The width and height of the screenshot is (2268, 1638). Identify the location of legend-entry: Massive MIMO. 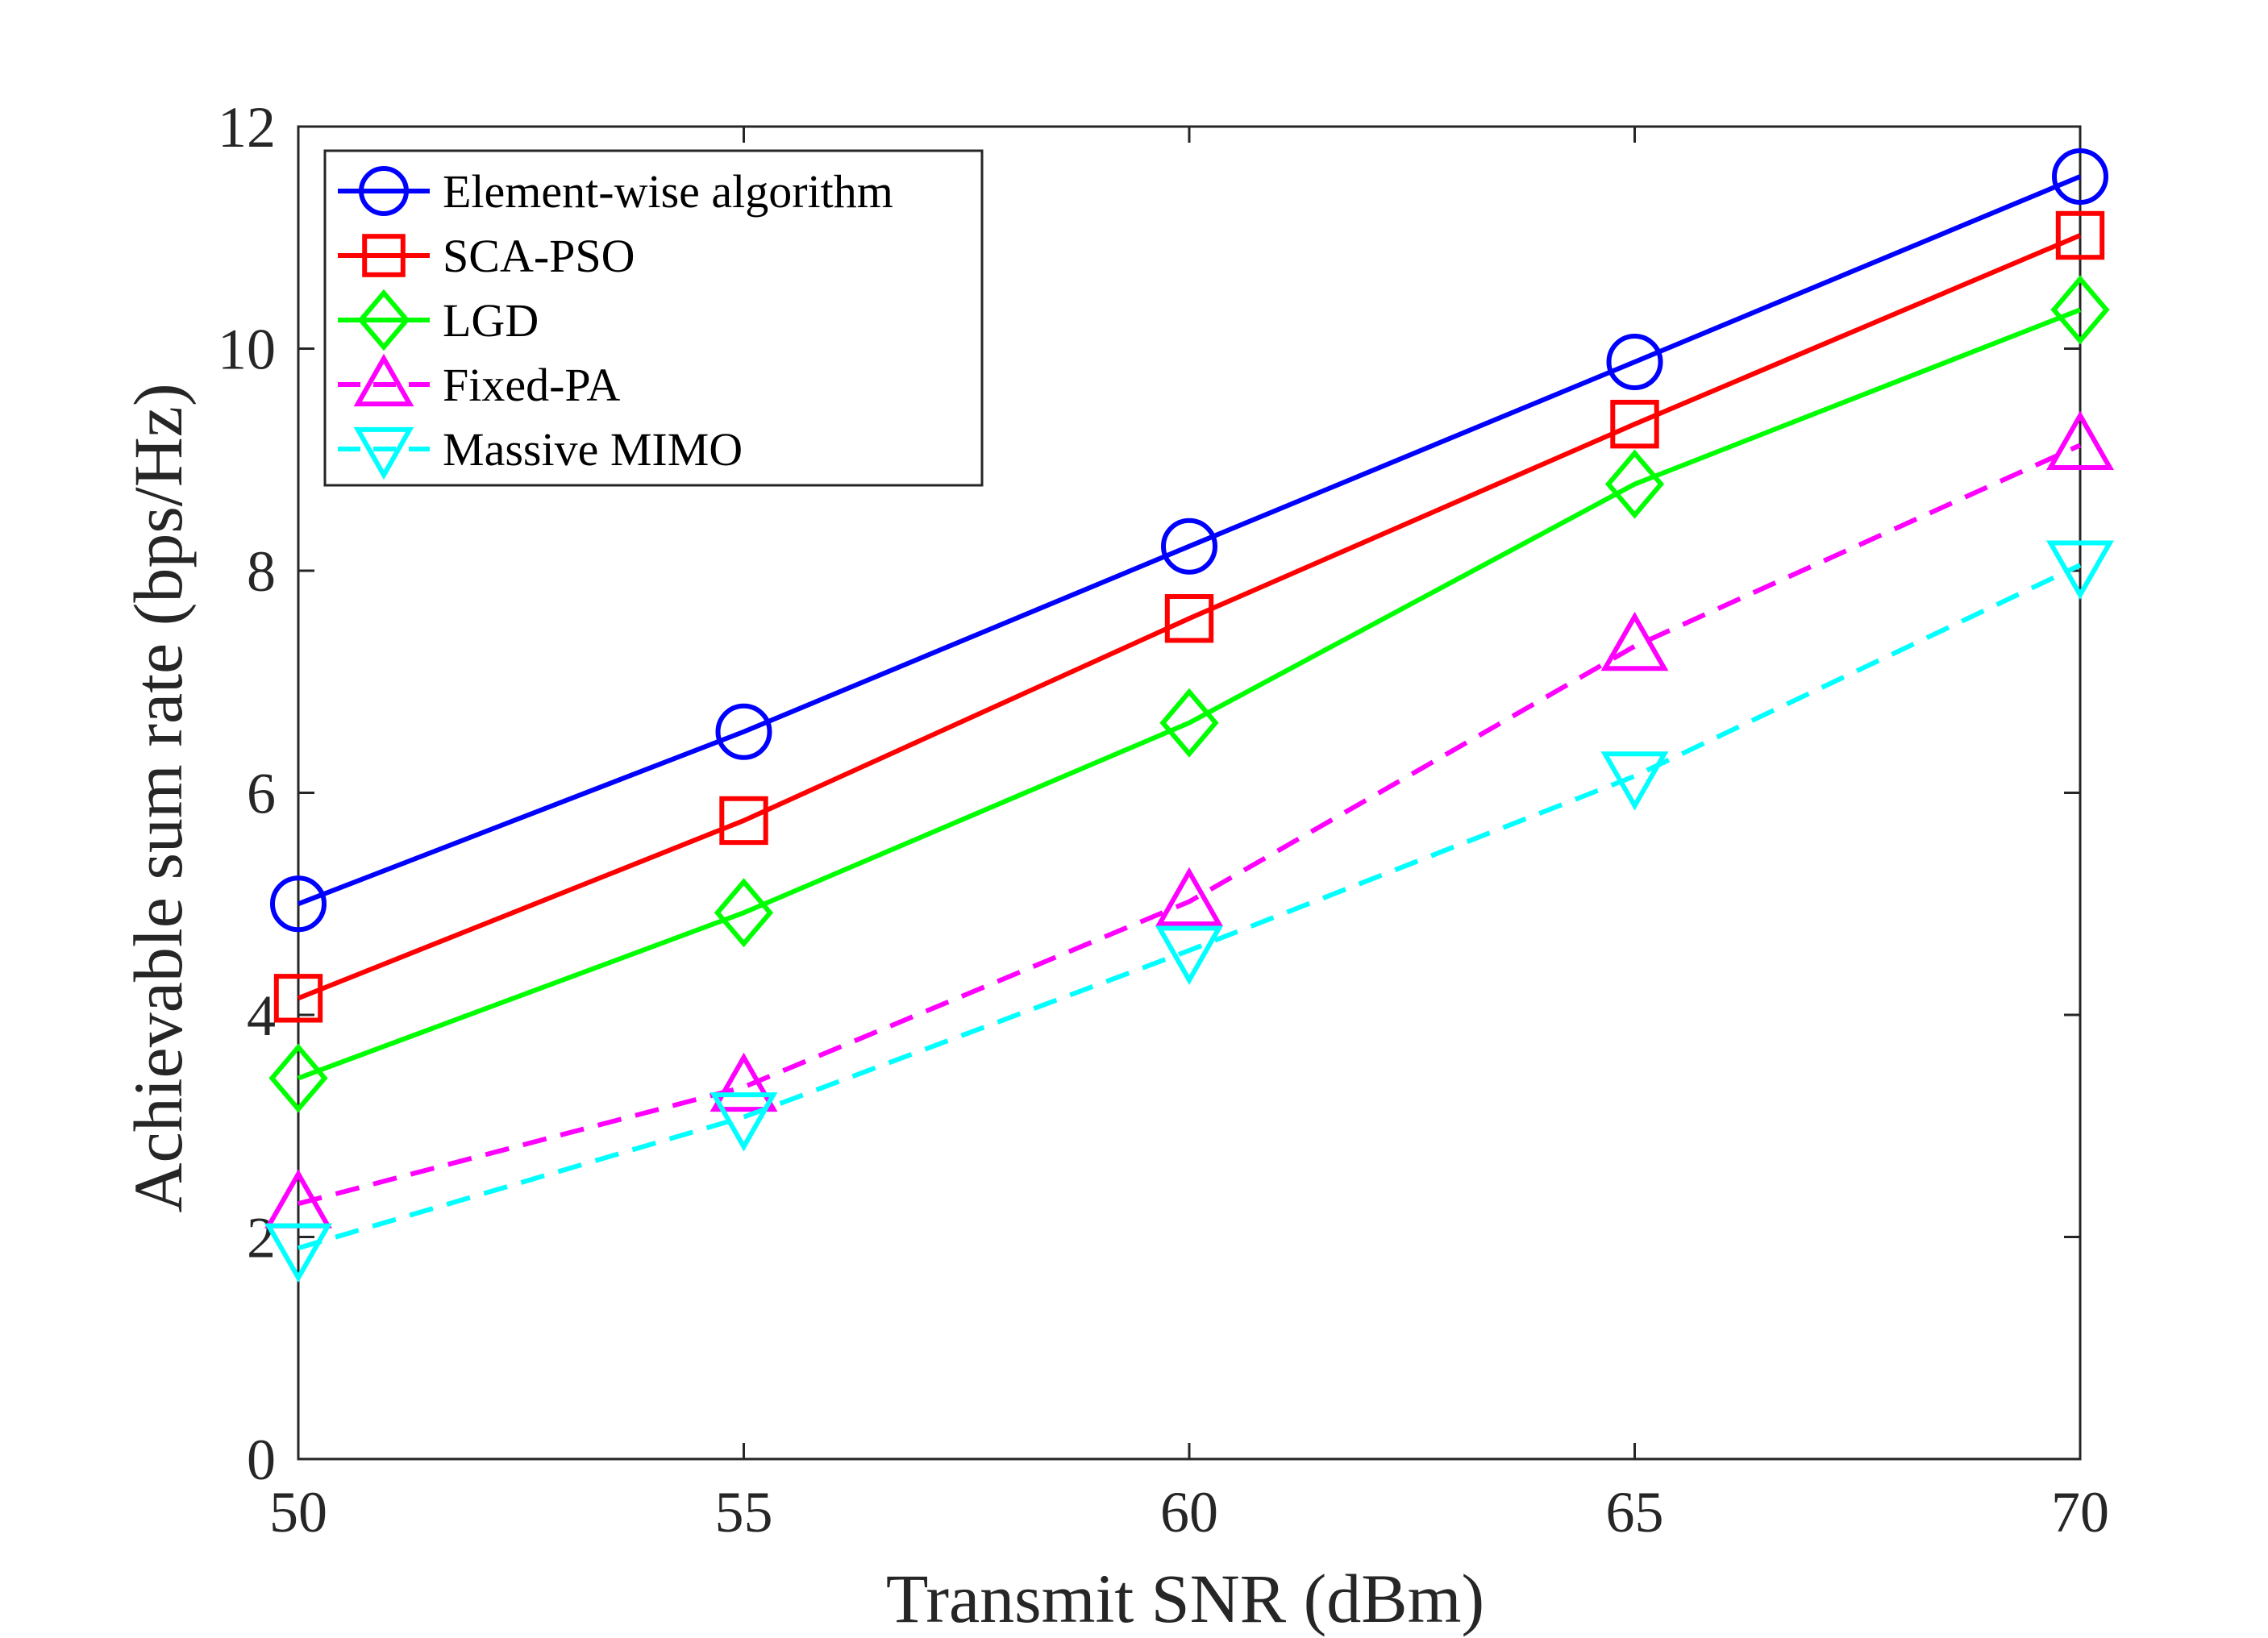
(541, 451).